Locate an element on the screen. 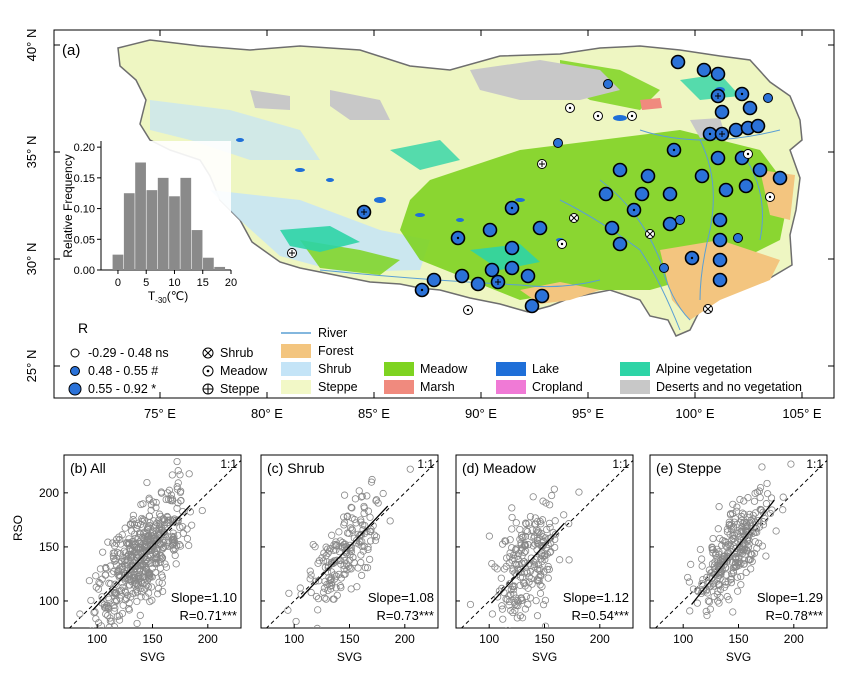 Image resolution: width=860 pixels, height=677 pixels. regression-line is located at coordinates (733, 552).